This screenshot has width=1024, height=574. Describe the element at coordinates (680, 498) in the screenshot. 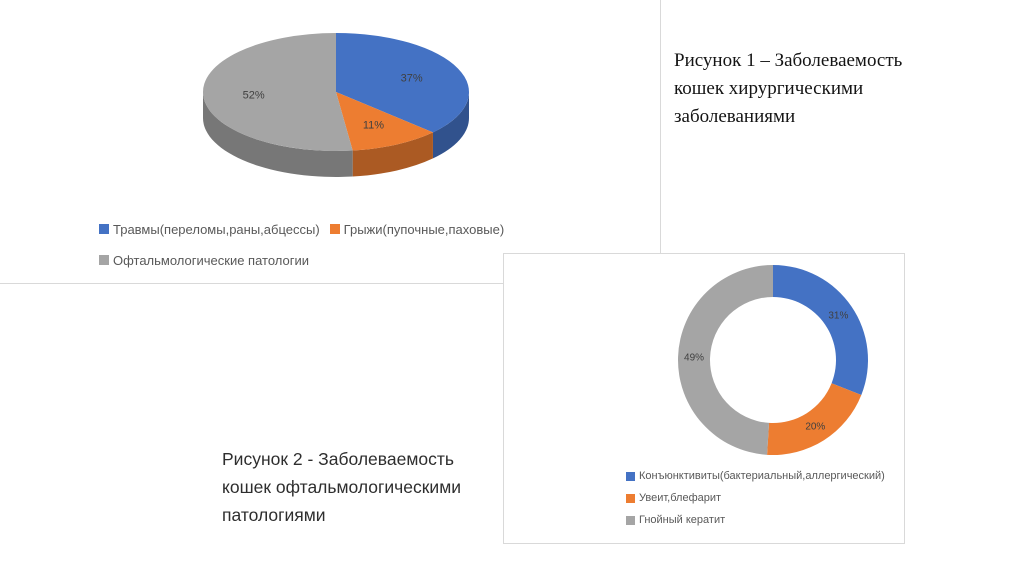

I see `legend-label: Увеит,блефарит` at that location.